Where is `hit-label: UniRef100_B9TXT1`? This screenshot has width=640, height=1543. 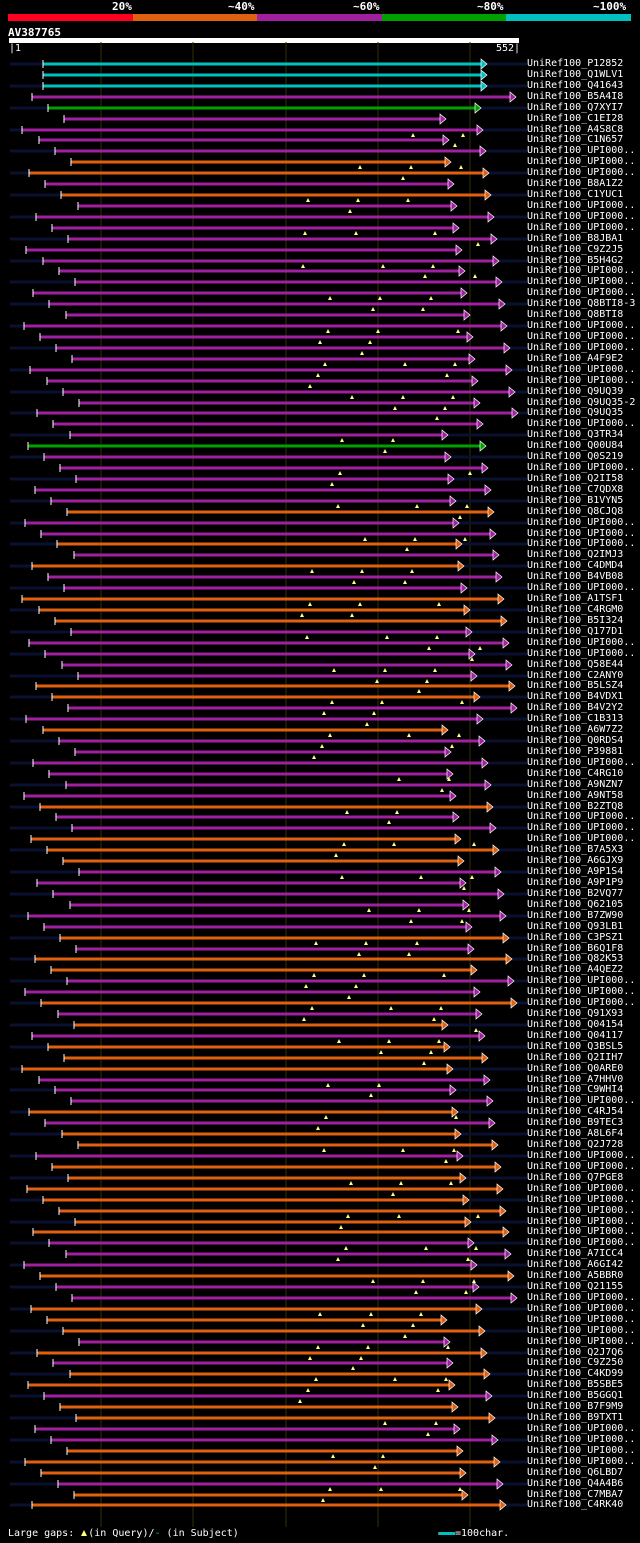 hit-label: UniRef100_B9TXT1 is located at coordinates (575, 1417).